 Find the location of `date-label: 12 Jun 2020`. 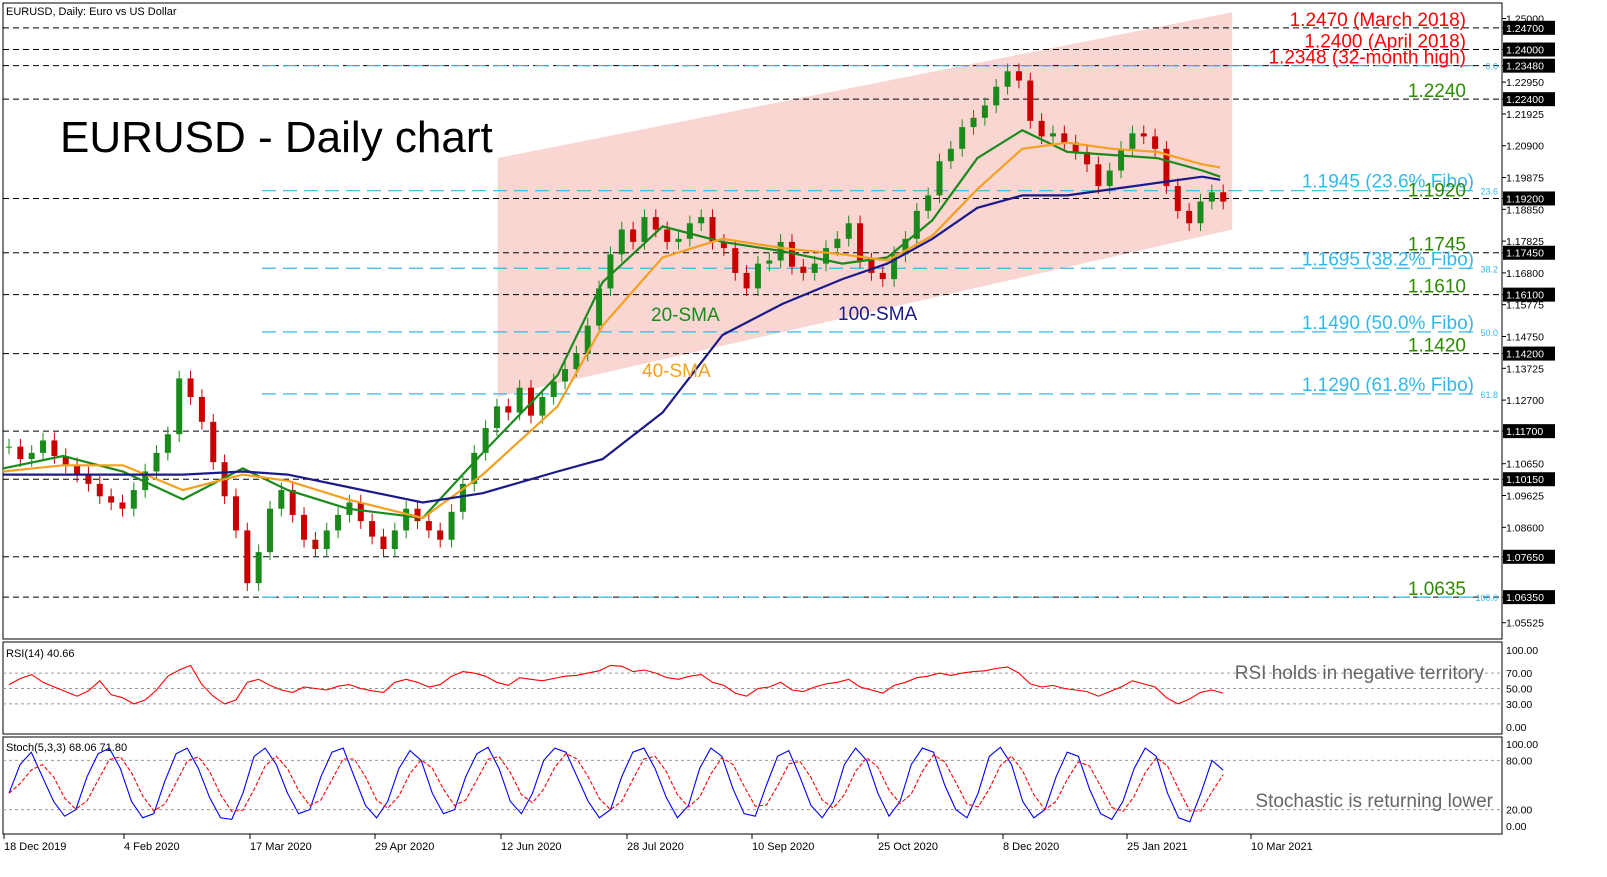

date-label: 12 Jun 2020 is located at coordinates (531, 847).